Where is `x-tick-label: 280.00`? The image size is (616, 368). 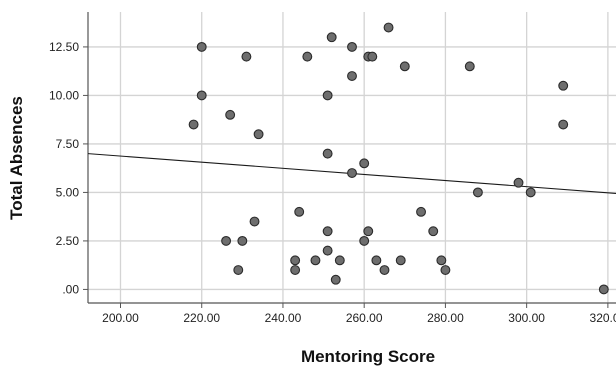 x-tick-label: 280.00 is located at coordinates (445, 318).